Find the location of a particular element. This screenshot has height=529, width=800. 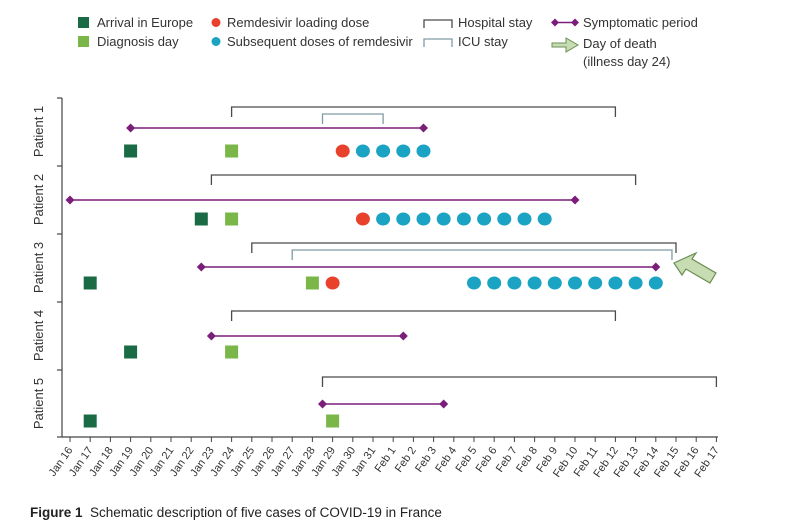

patient-row-label: Patient 4 is located at coordinates (38, 335).